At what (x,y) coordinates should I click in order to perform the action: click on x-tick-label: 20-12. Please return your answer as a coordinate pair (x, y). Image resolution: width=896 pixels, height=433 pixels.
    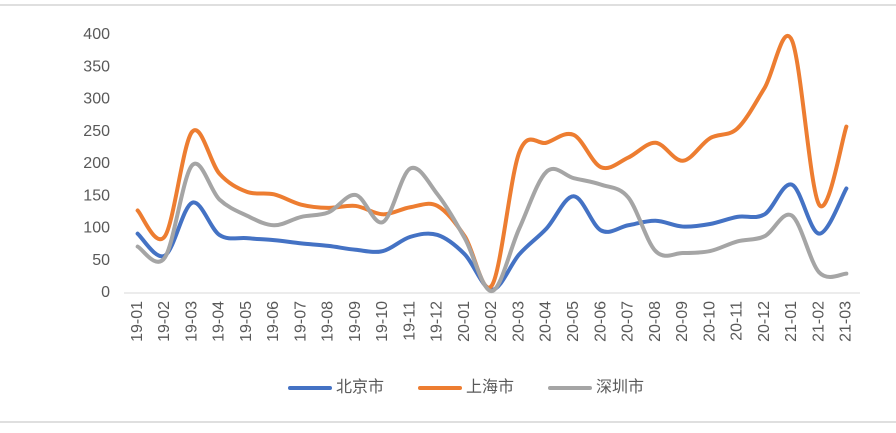
    Looking at the image, I should click on (764, 321).